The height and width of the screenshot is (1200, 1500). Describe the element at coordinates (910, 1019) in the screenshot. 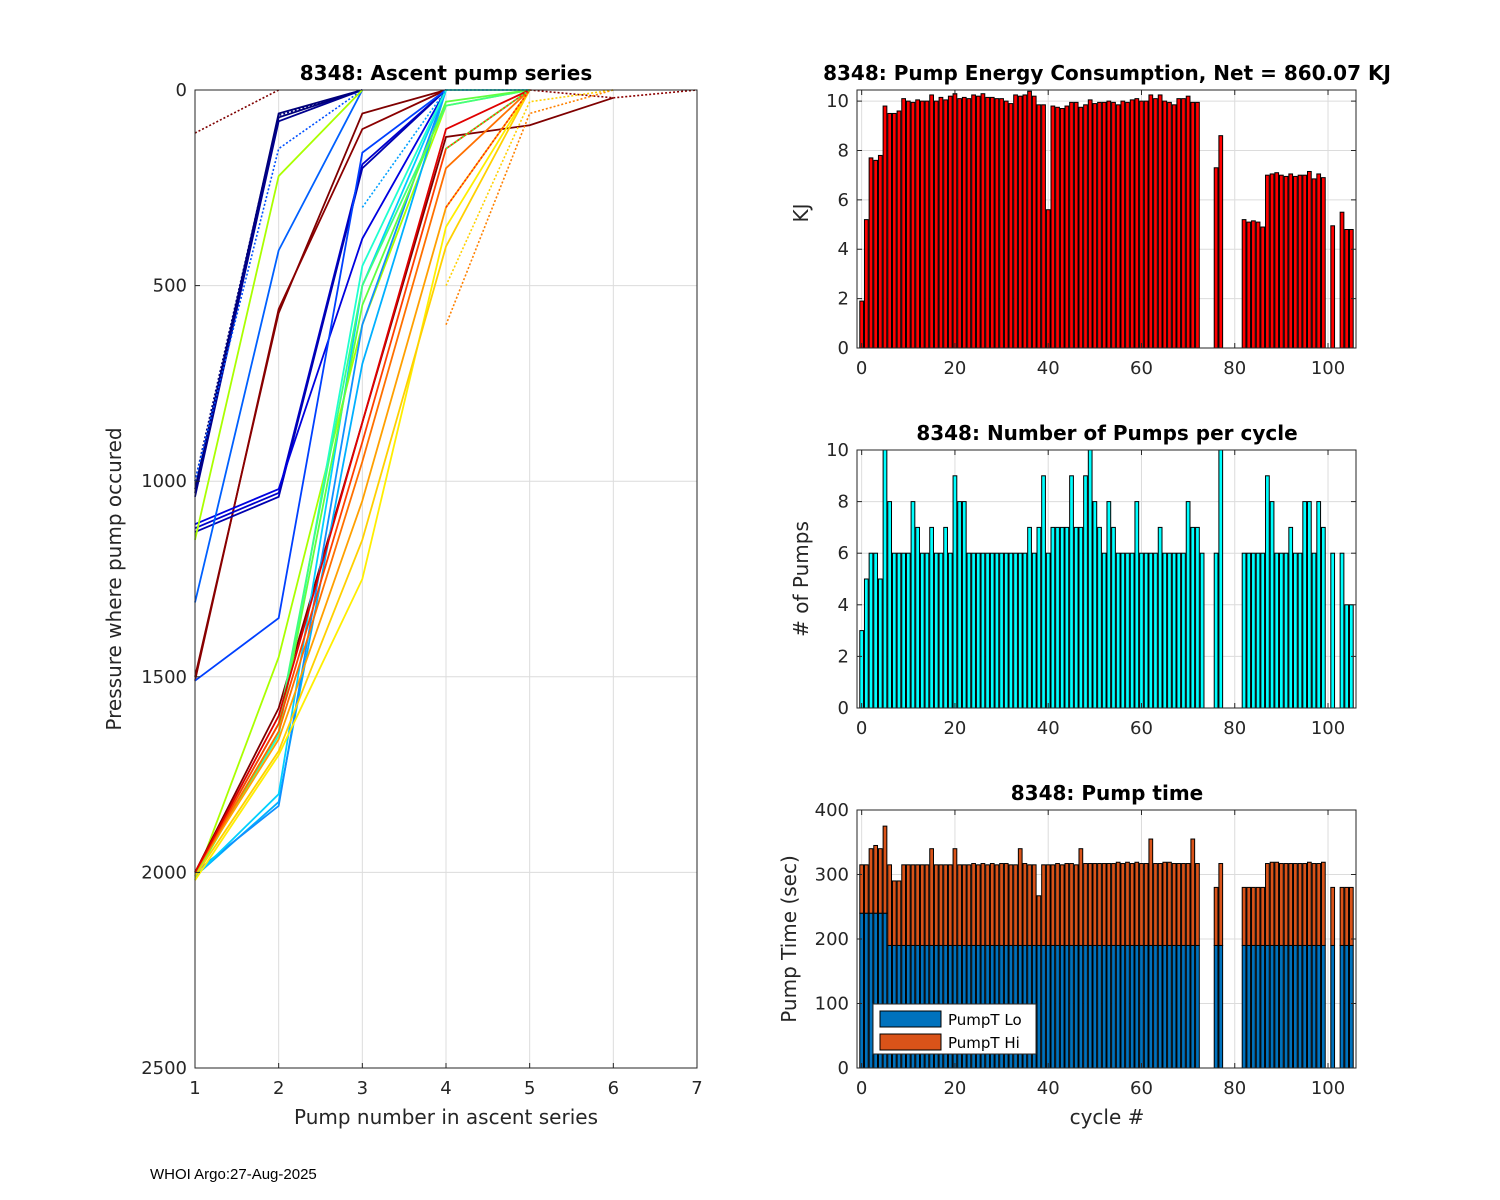

I see `legend-swatch-pumpt-lo` at that location.